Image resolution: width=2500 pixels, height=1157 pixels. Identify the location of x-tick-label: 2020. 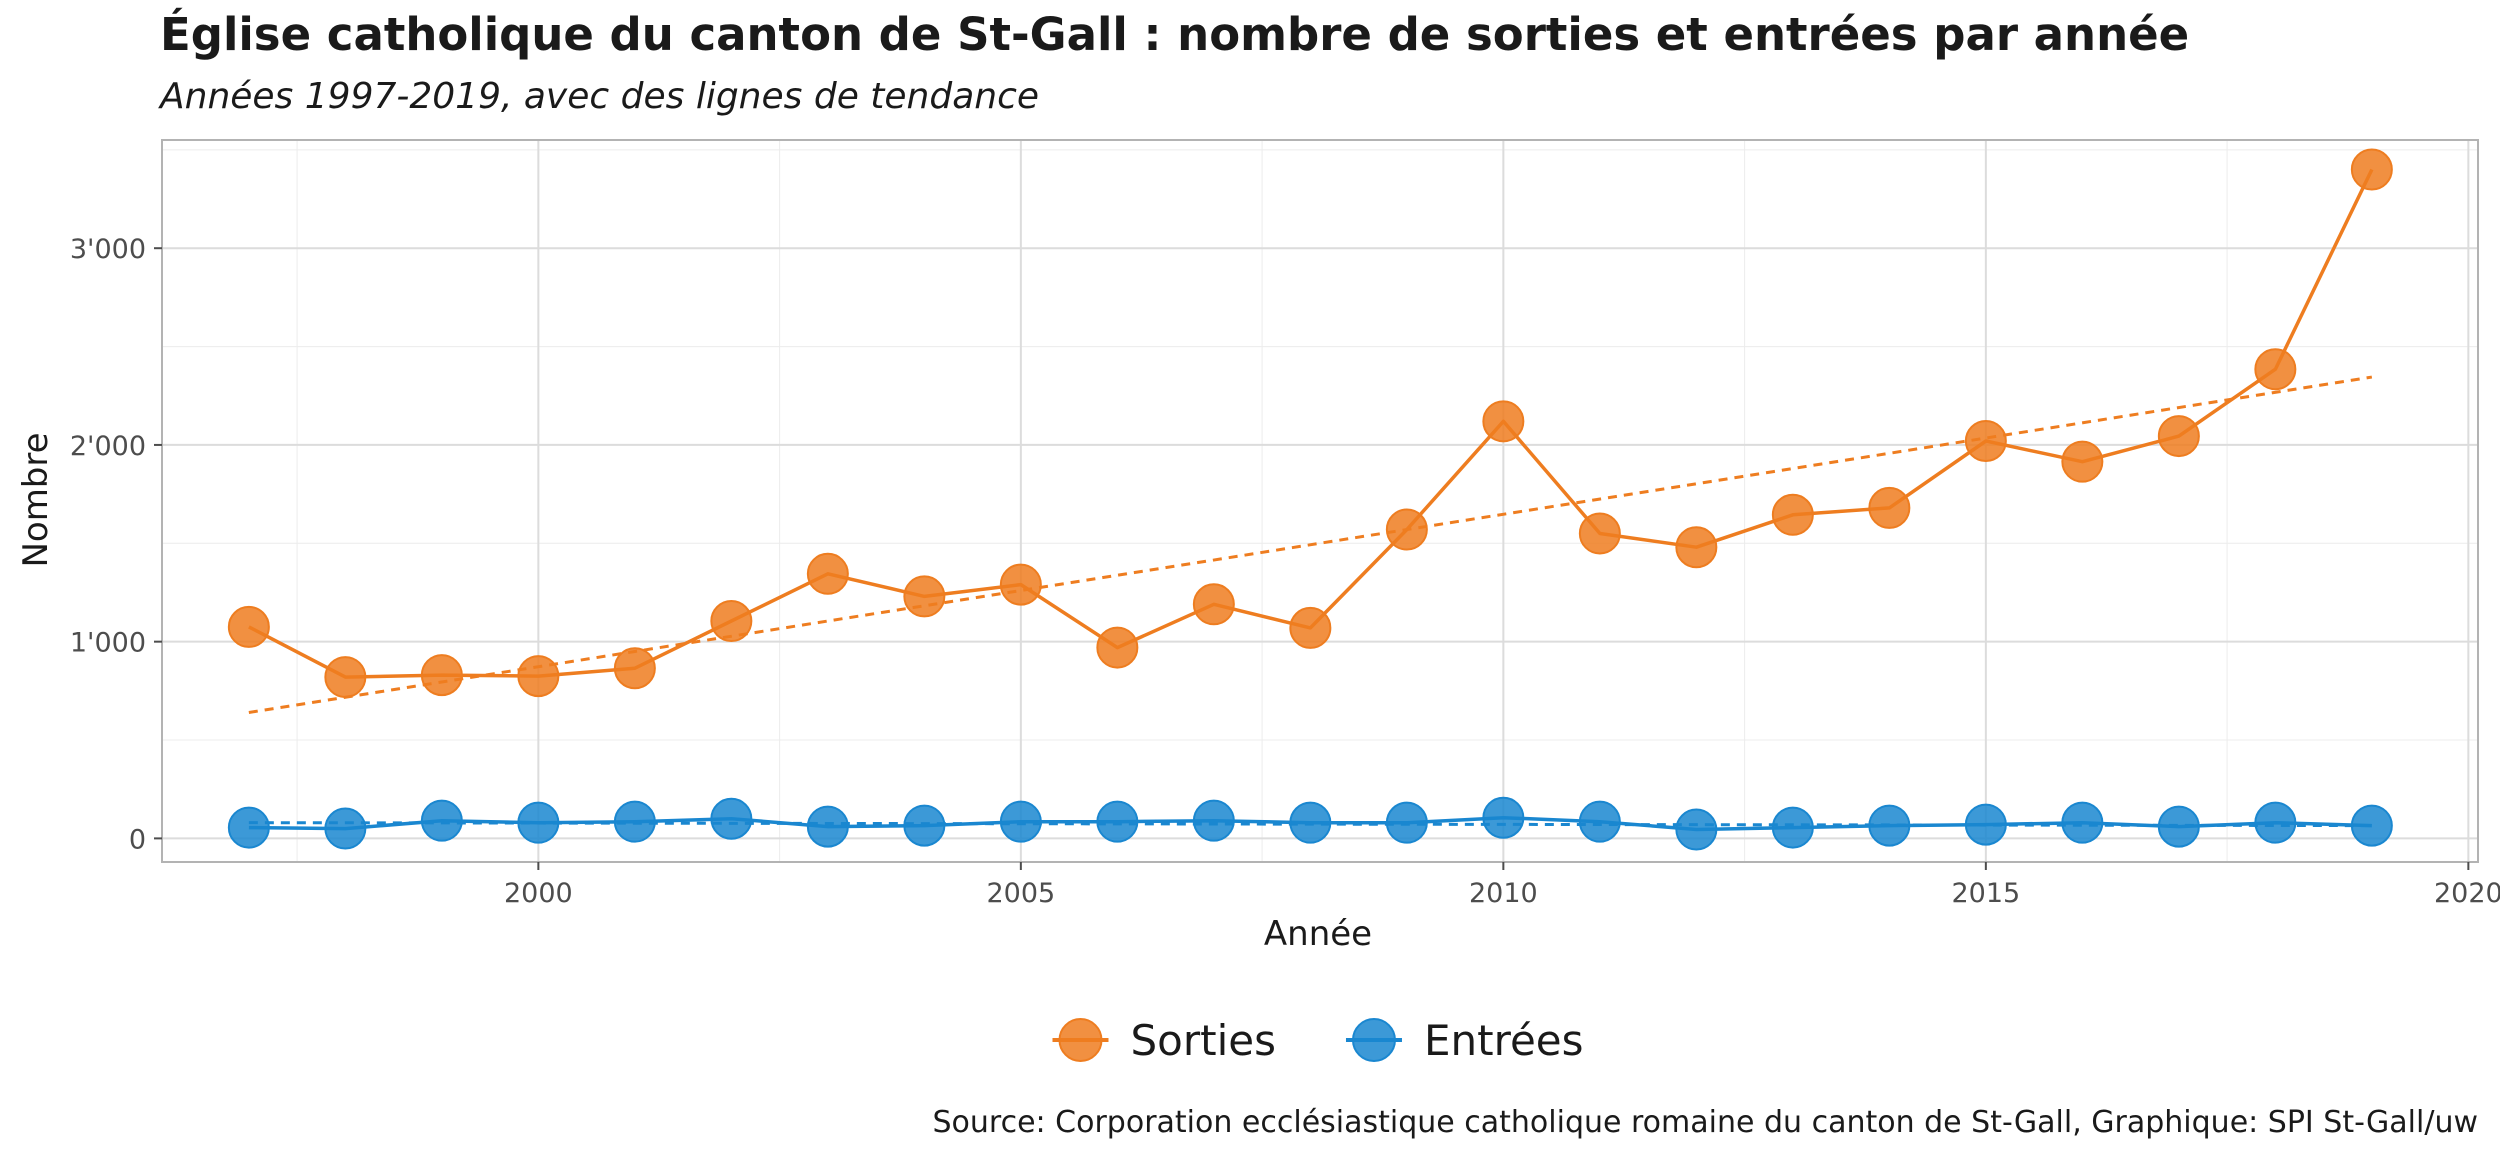
(2467, 893).